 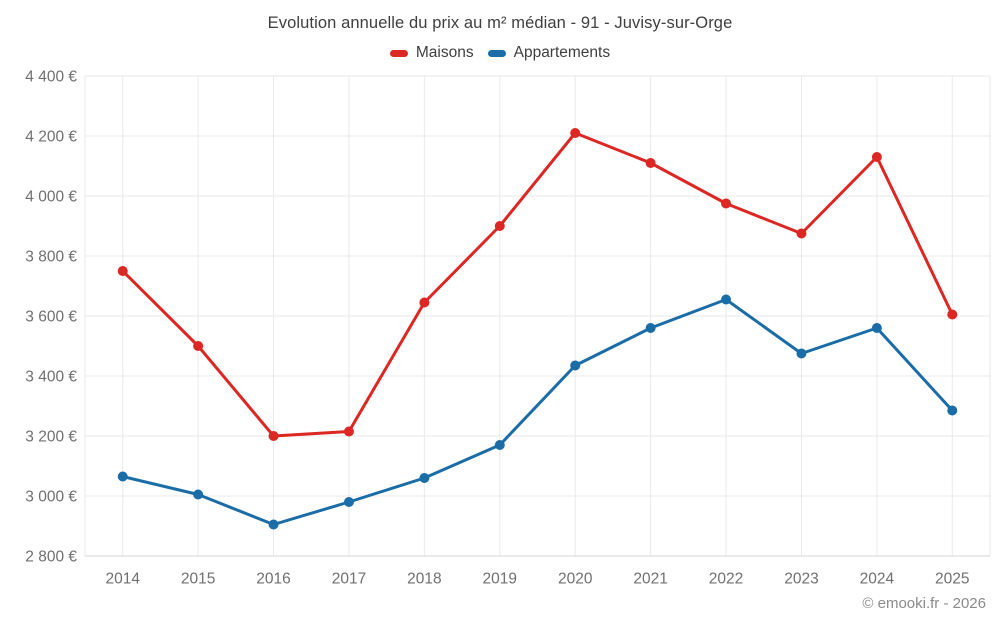 What do you see at coordinates (51, 76) in the screenshot?
I see `y-axis-tick-label: 4 400 €` at bounding box center [51, 76].